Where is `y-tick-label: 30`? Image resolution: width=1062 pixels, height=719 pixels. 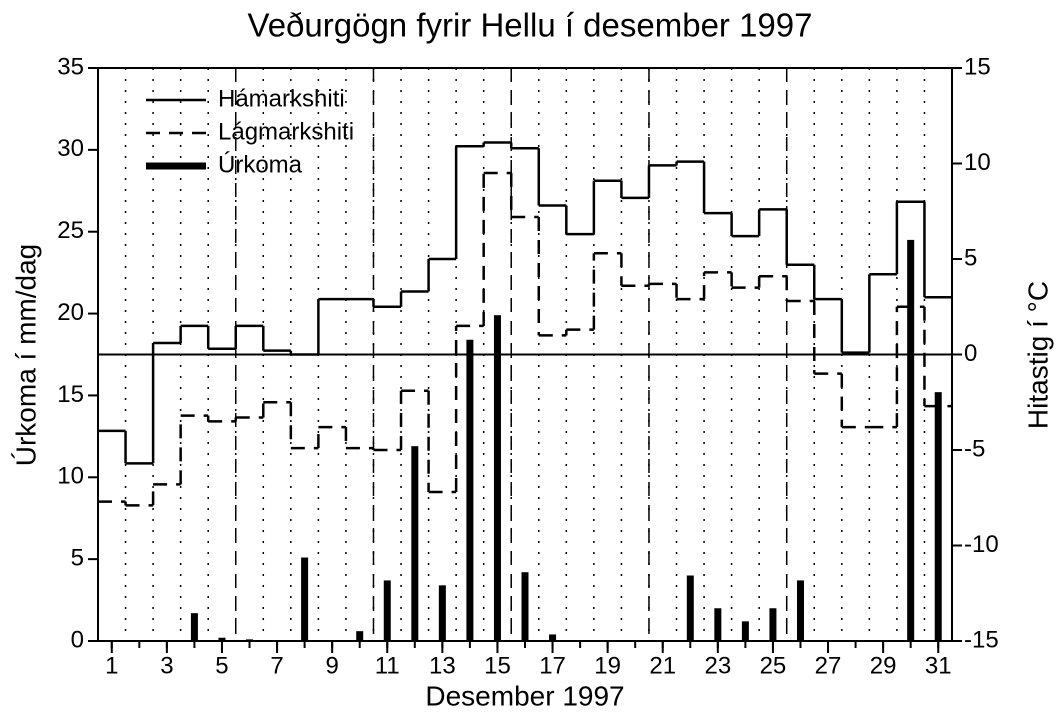
y-tick-label: 30 is located at coordinates (70, 148).